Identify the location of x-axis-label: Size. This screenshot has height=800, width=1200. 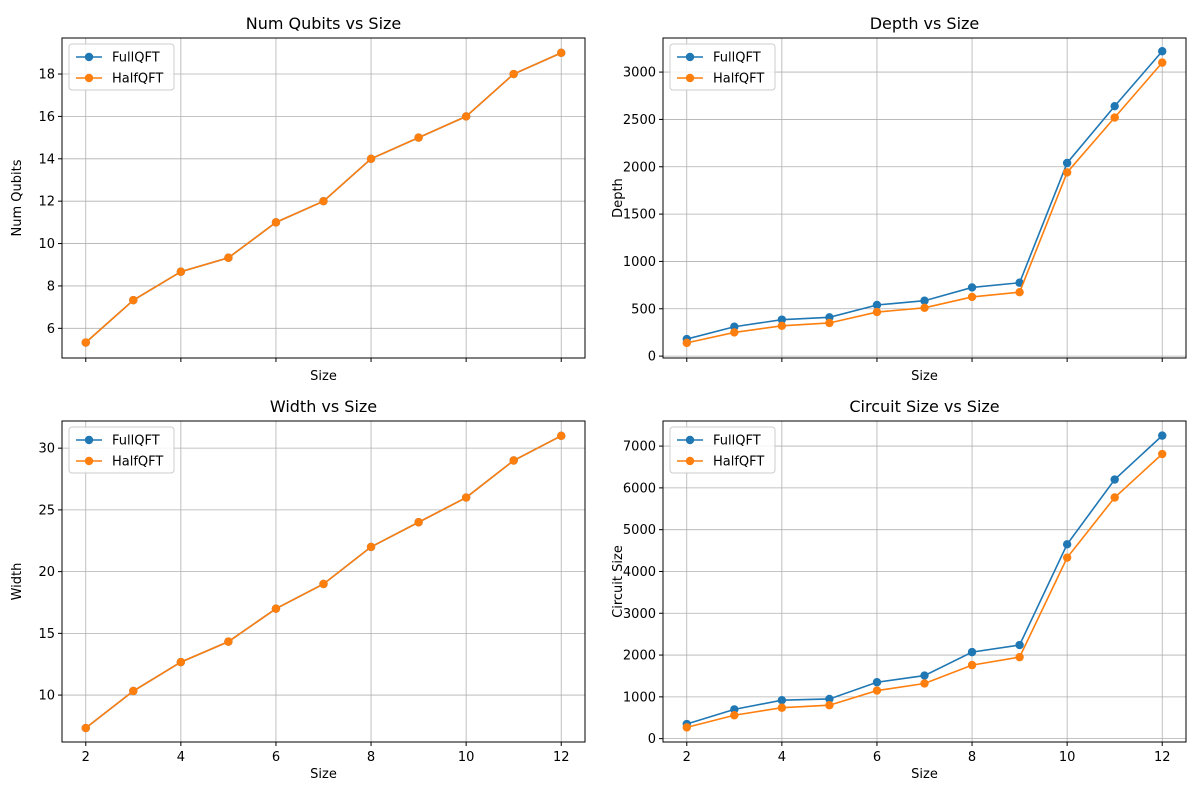
(323, 774).